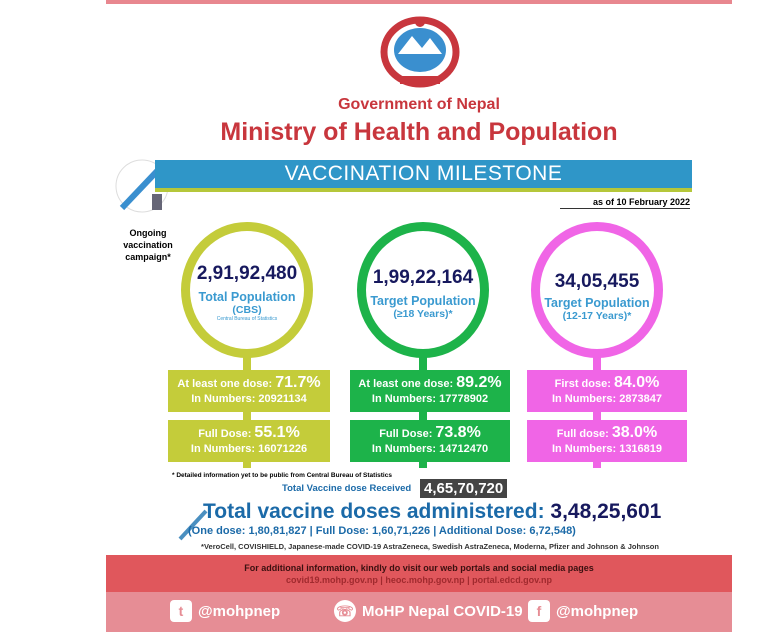 The width and height of the screenshot is (761, 639). I want to click on cbs-label: Central Bureau of Statistics, so click(247, 319).